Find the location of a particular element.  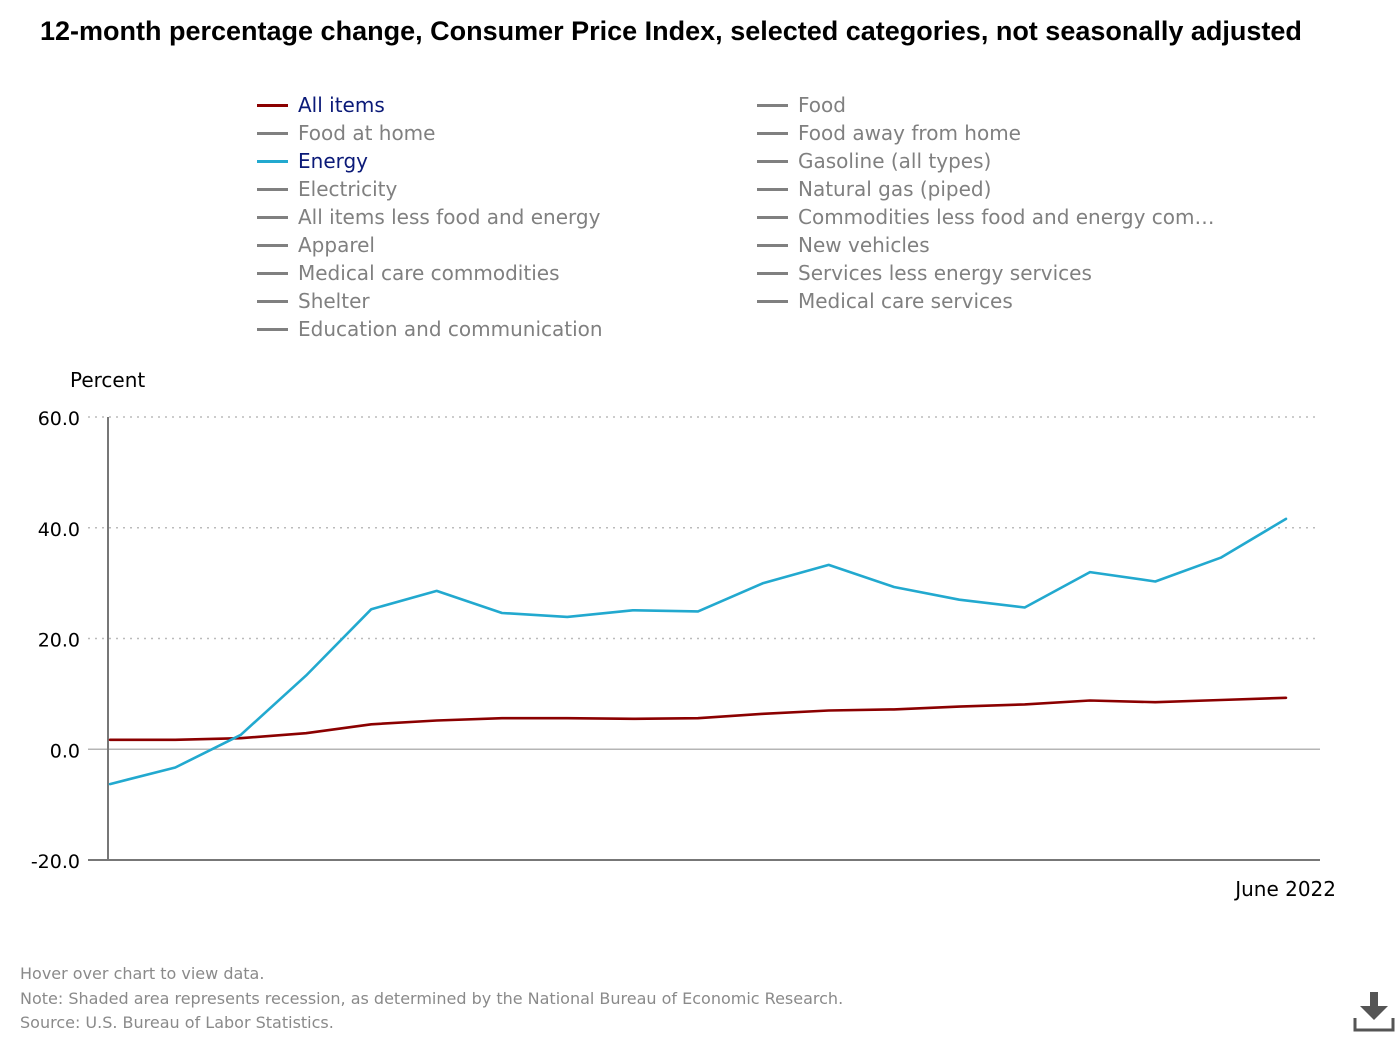

legend-item: Medical care commodities is located at coordinates (408, 273).